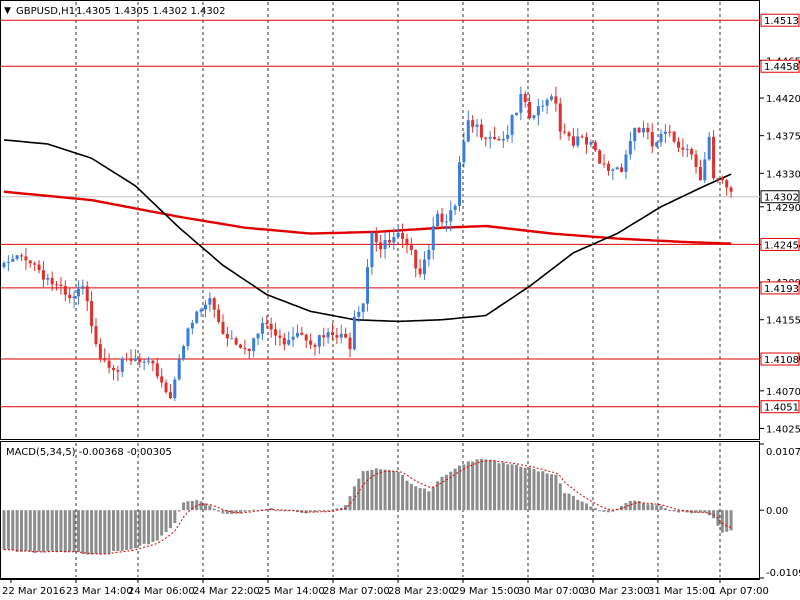 This screenshot has height=600, width=800. Describe the element at coordinates (781, 245) in the screenshot. I see `level-label: 1.4245` at that location.